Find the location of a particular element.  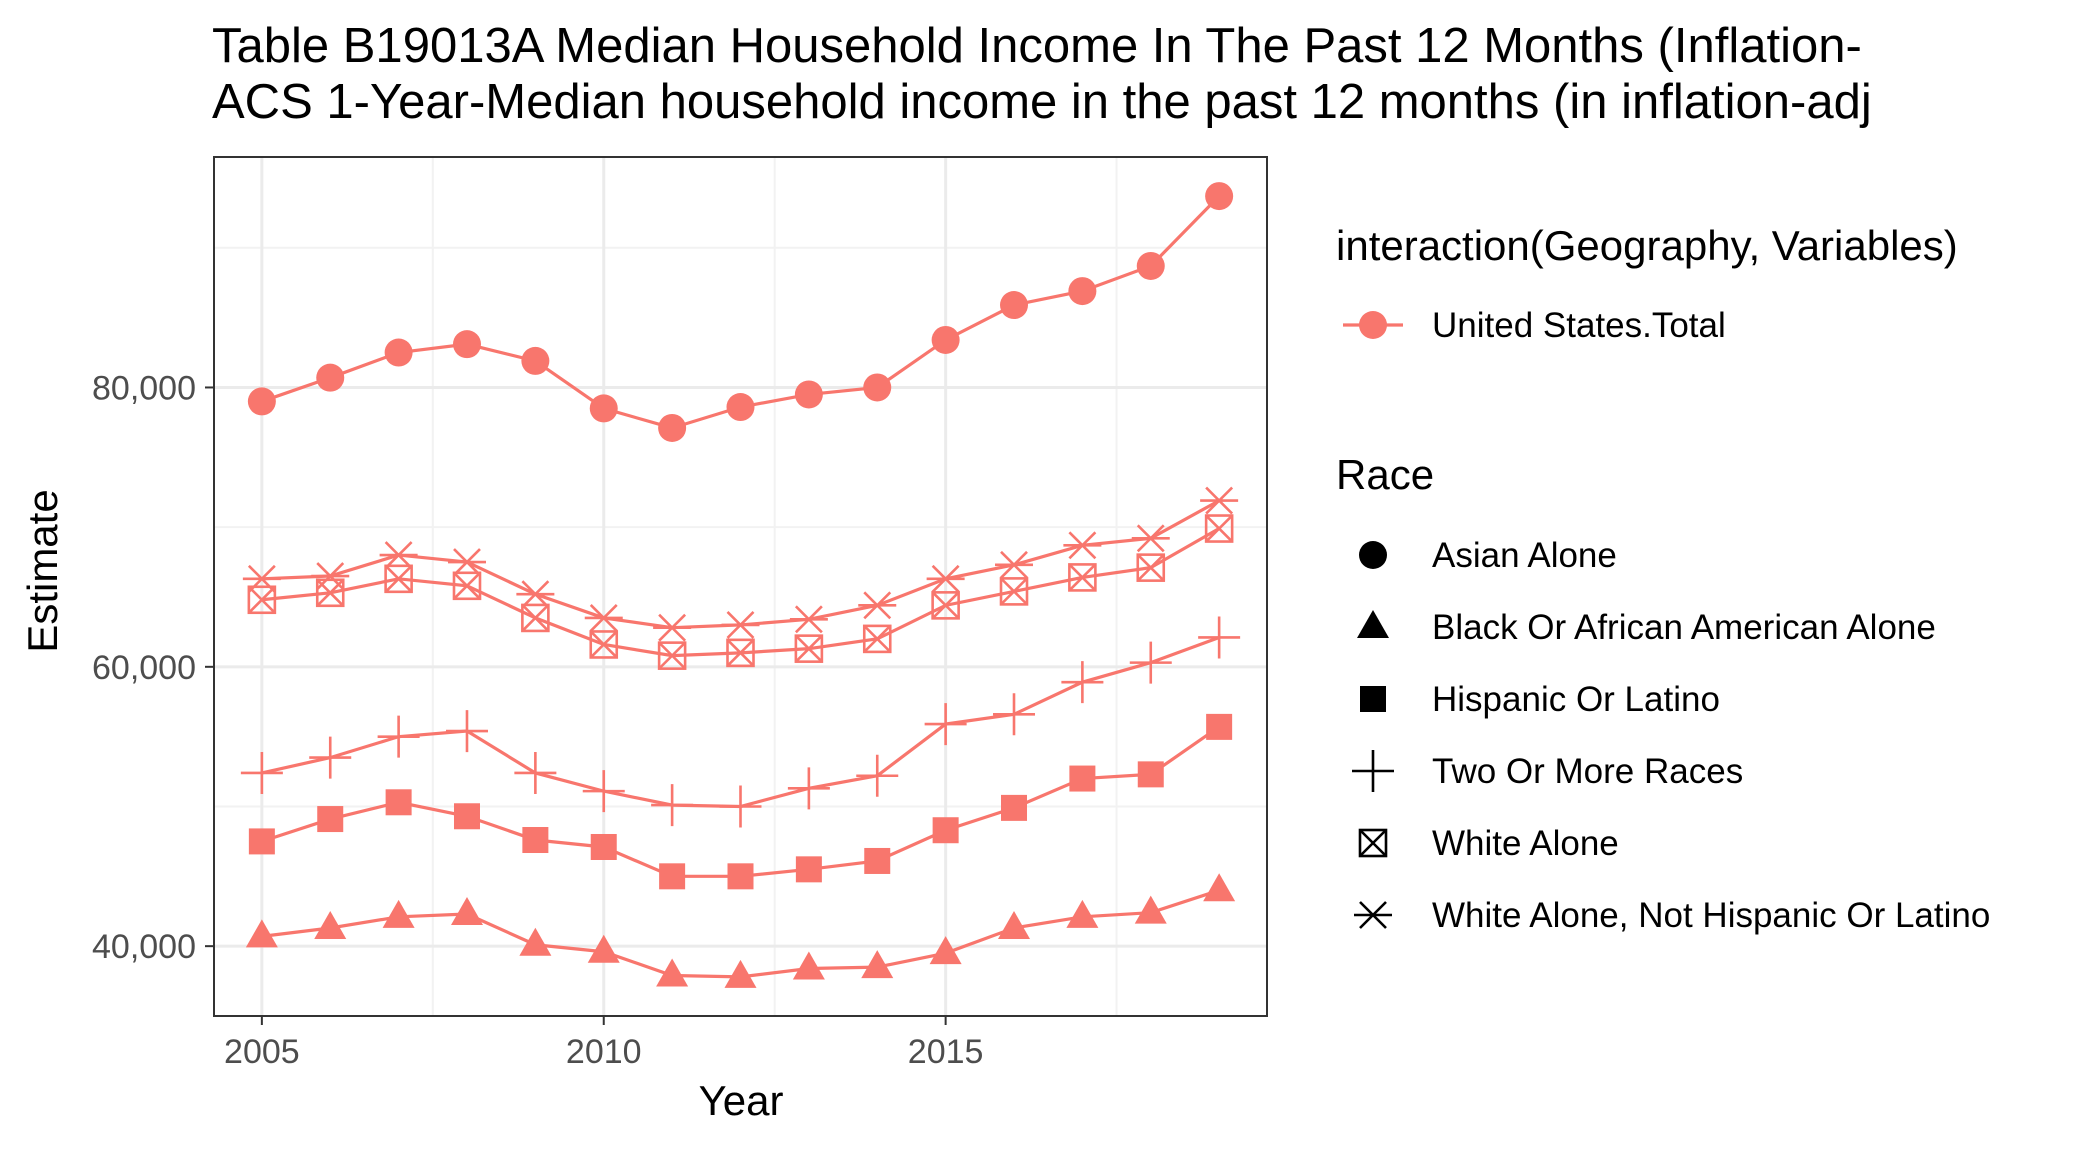

shape-legend-item: Black Or African American Alone is located at coordinates (1646, 627).